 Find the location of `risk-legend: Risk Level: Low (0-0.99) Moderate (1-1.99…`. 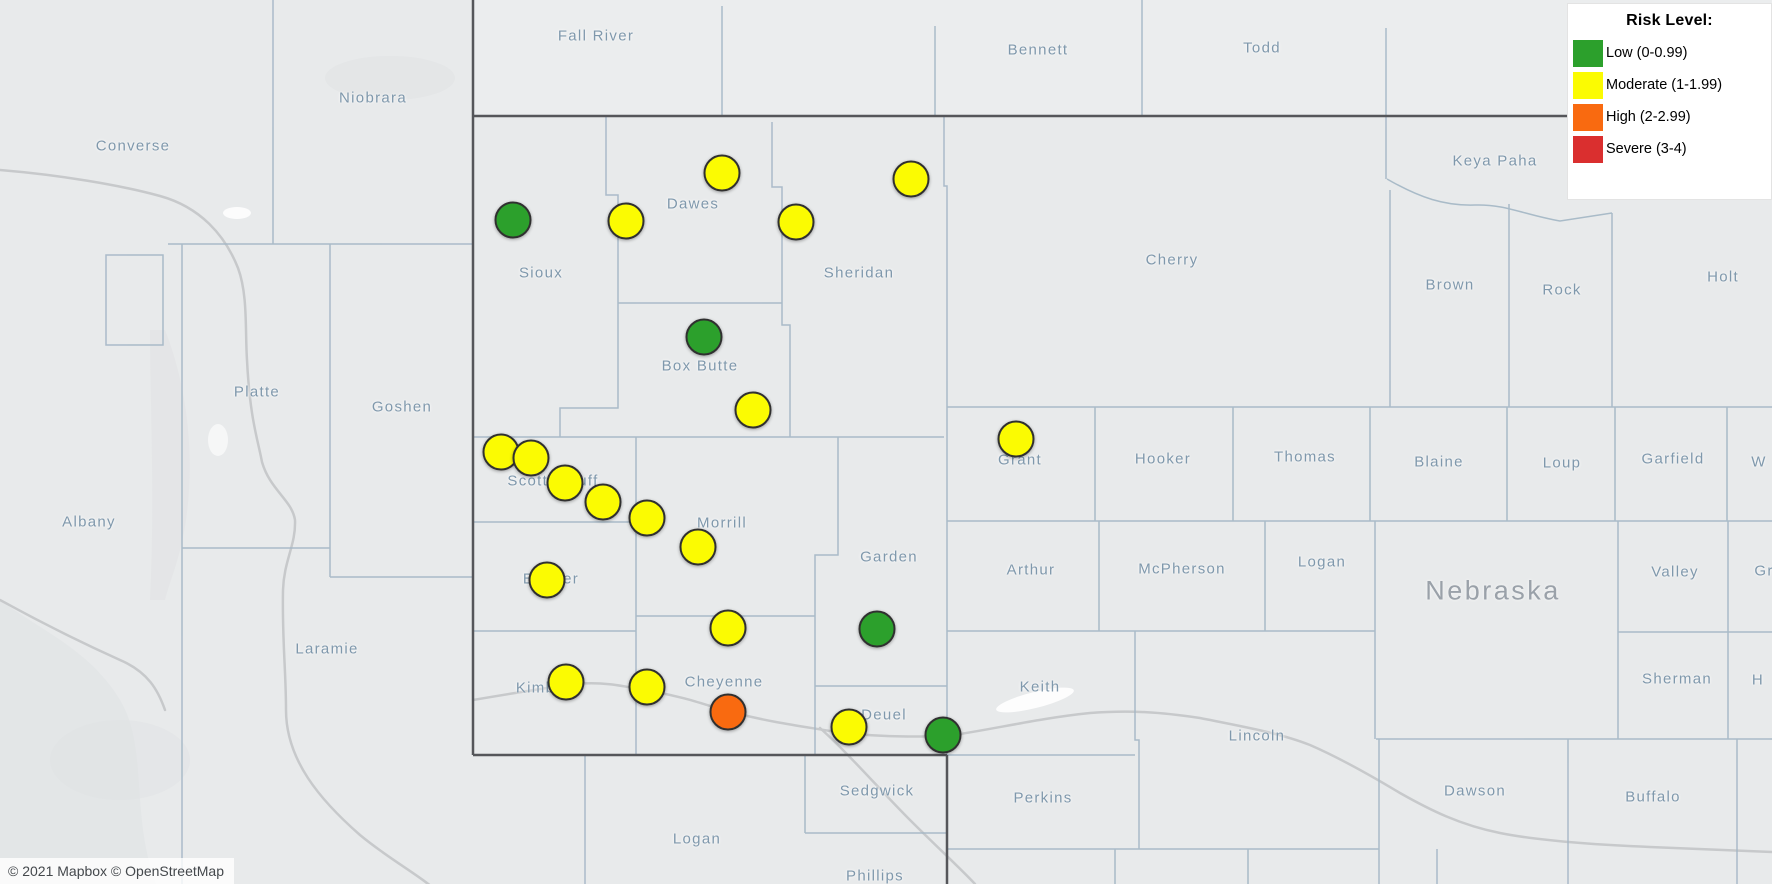

risk-legend: Risk Level: Low (0-0.99) Moderate (1-1.99… is located at coordinates (1669, 101).